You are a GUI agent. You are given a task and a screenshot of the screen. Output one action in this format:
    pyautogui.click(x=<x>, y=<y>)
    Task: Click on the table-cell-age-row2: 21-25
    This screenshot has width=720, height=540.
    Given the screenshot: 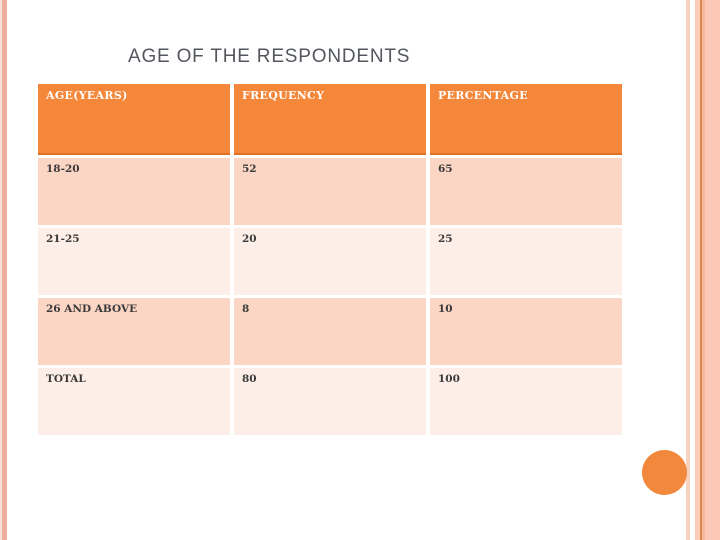 What is the action you would take?
    pyautogui.click(x=134, y=261)
    